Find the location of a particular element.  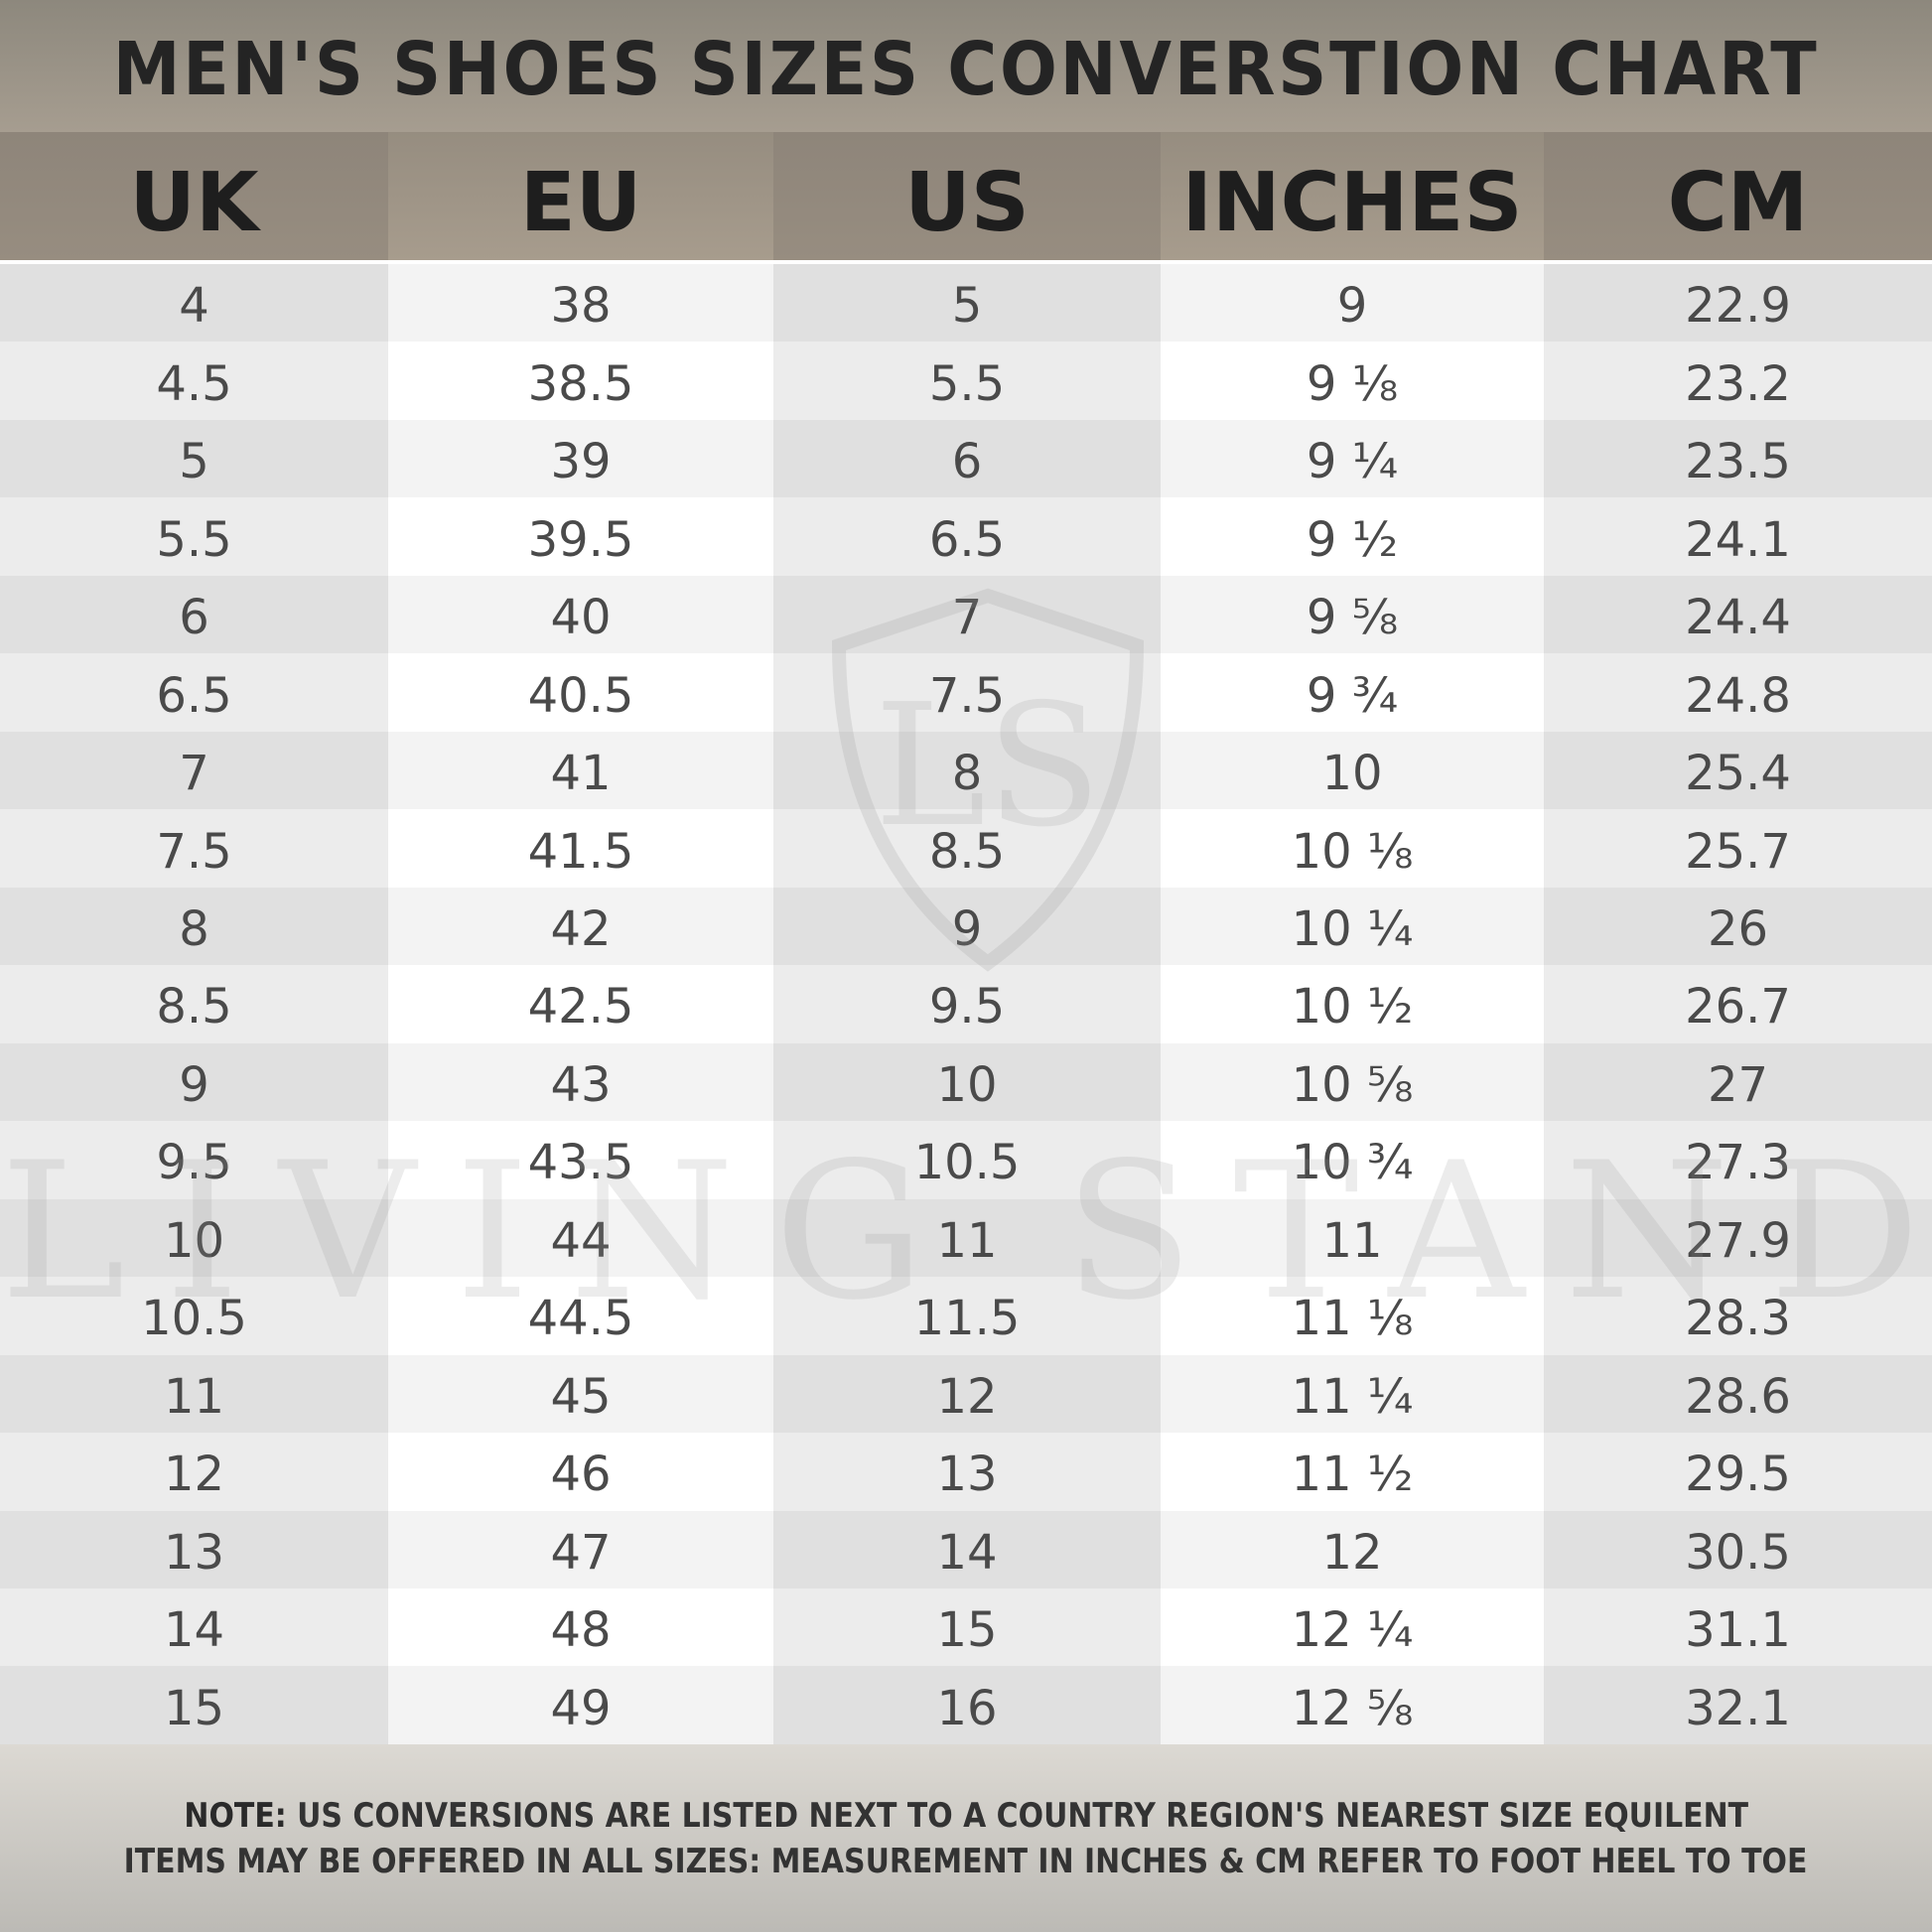

cell-us: 14 is located at coordinates (967, 1549).